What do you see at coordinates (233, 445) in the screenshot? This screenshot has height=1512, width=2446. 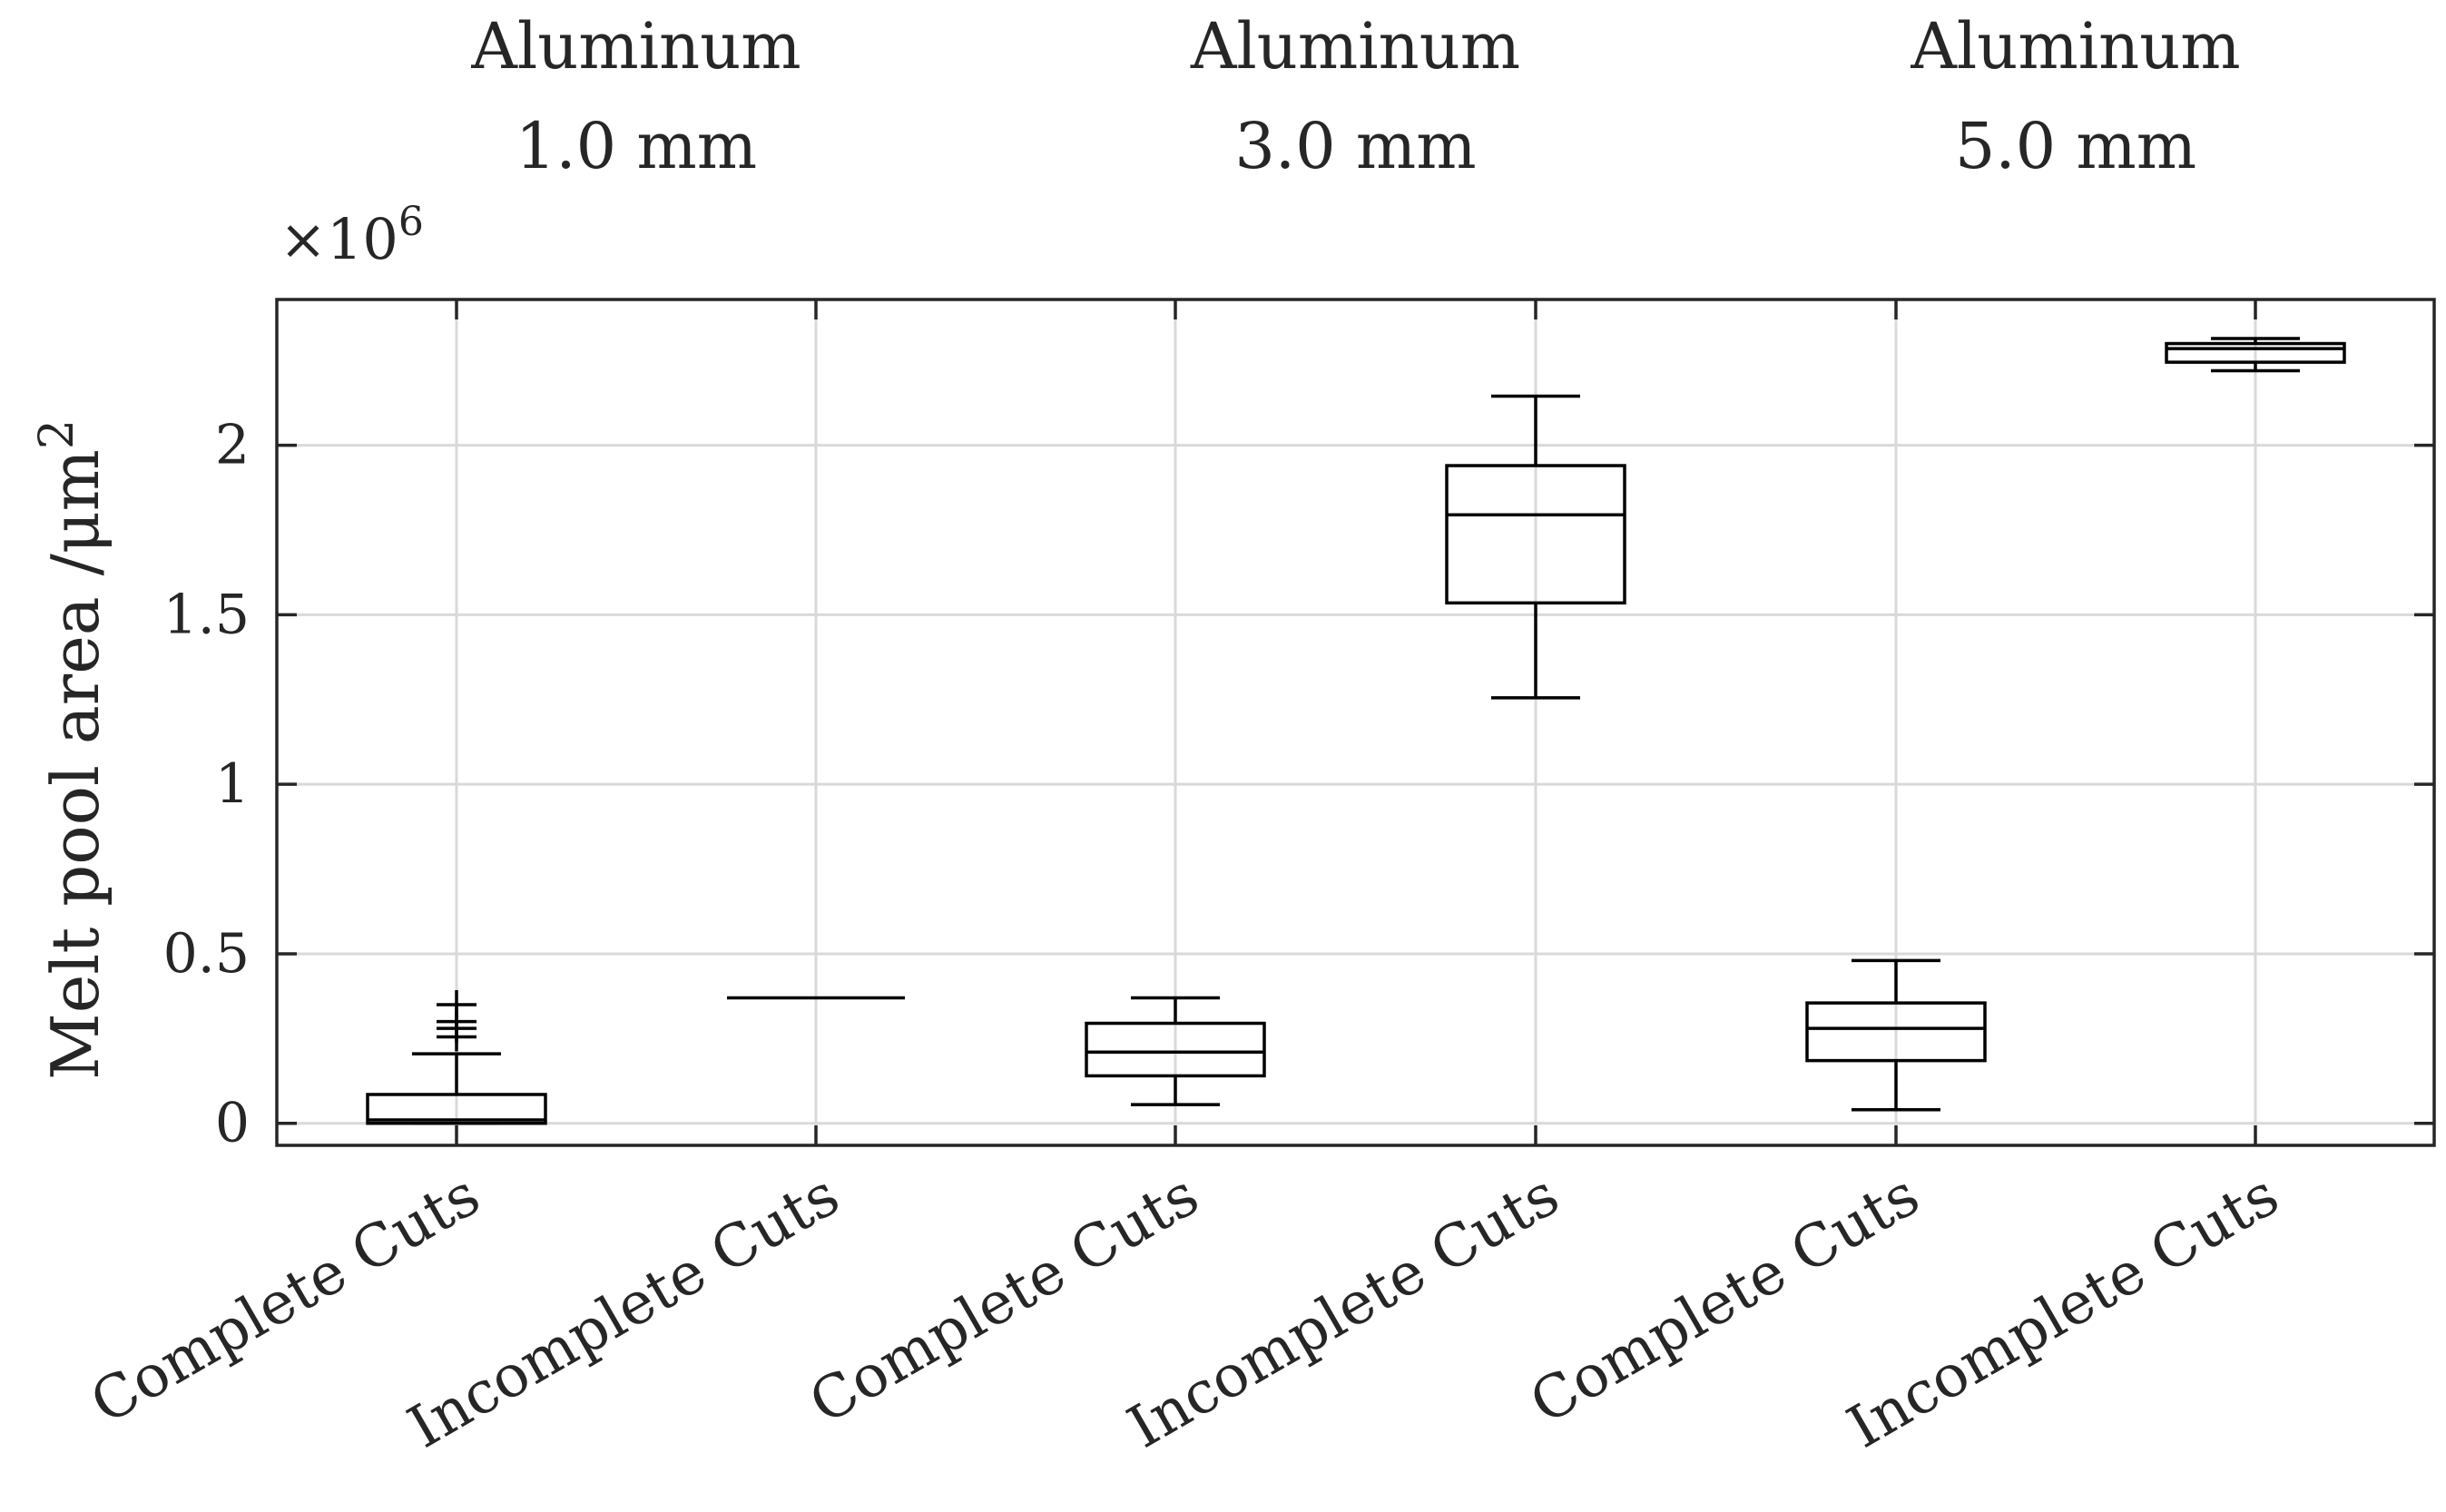 I see `y-tick-label: 2` at bounding box center [233, 445].